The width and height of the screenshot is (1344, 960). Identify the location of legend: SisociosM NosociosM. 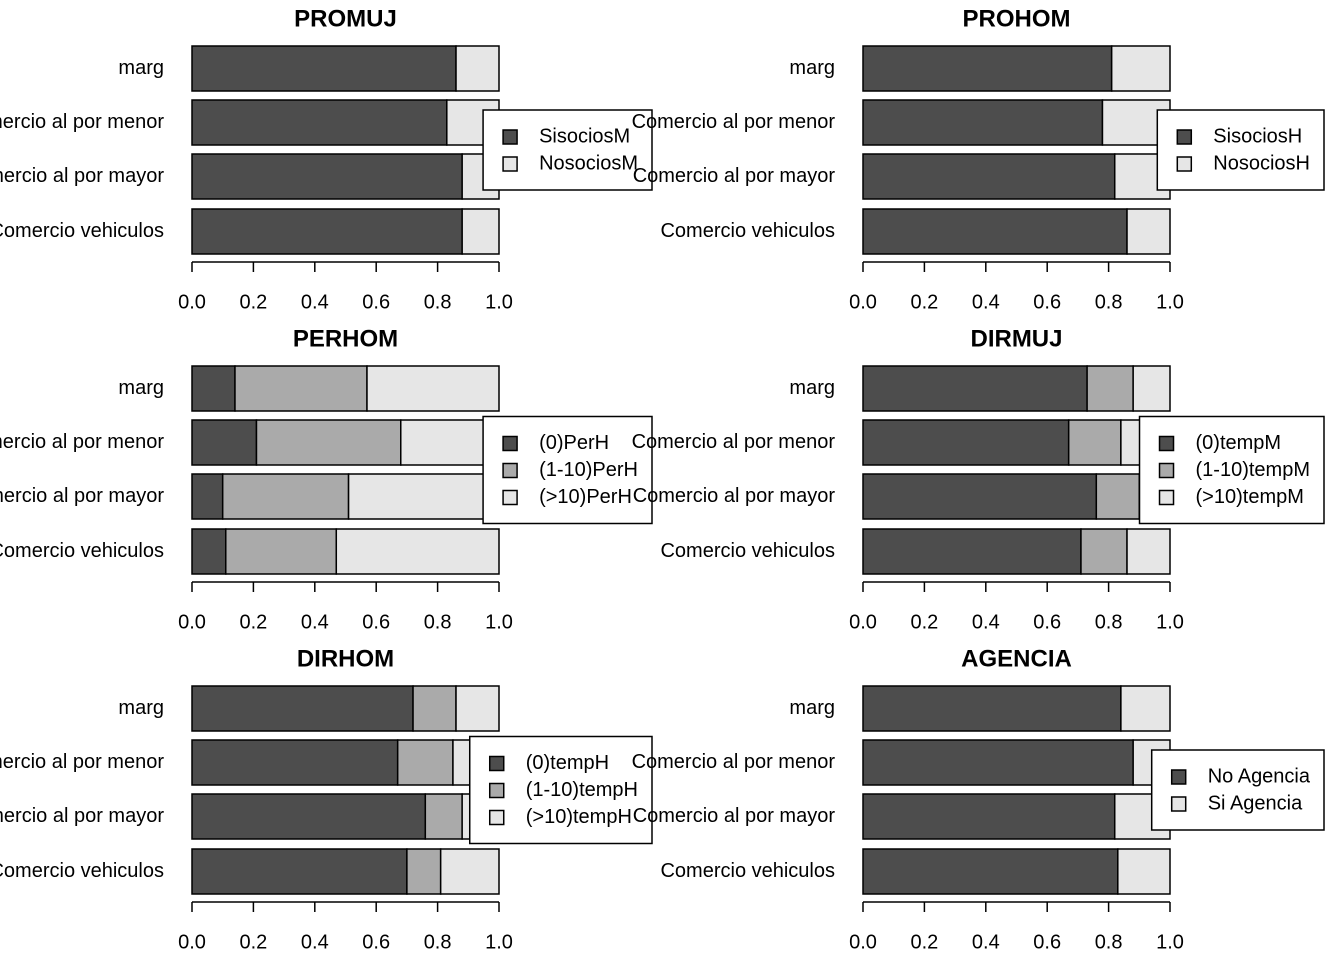
(567, 150).